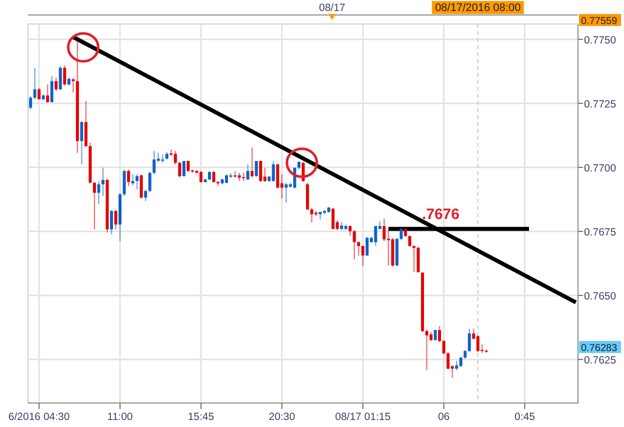  I want to click on x-tick-label: 6/2016 04:30, so click(39, 417).